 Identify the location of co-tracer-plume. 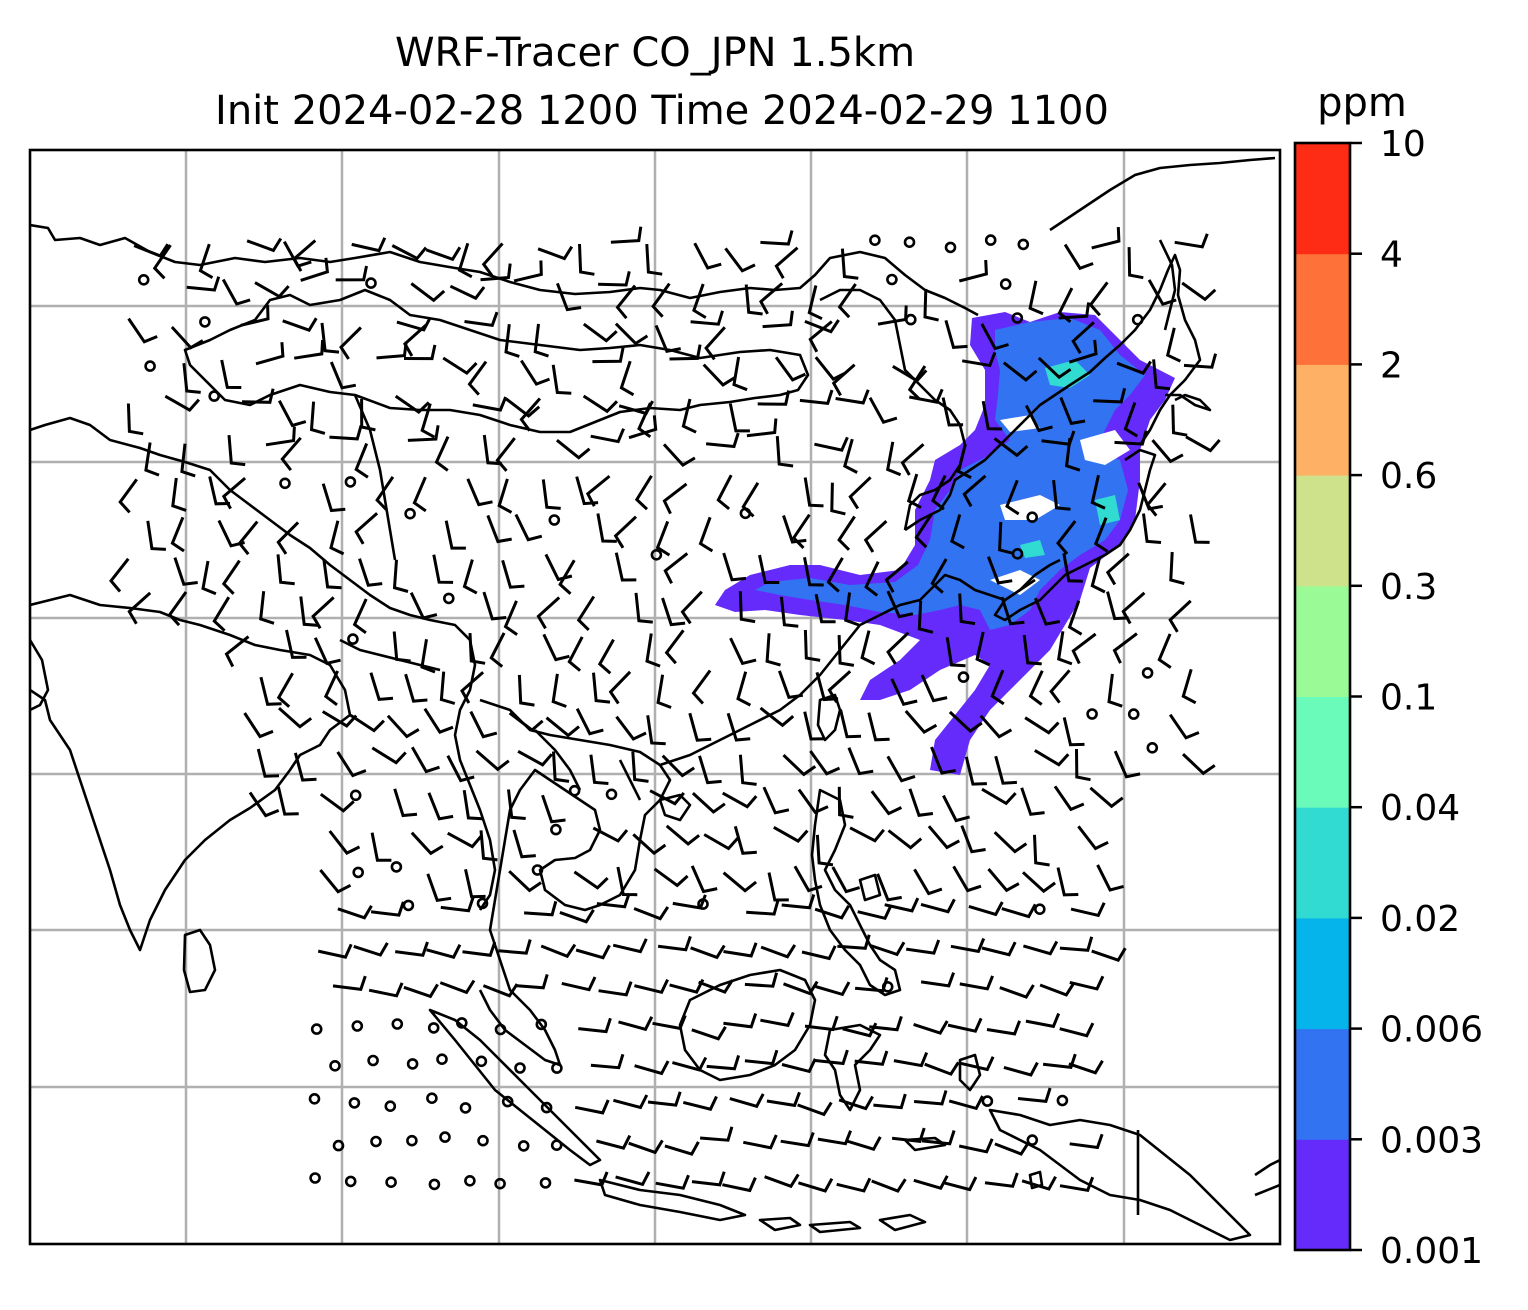
(945, 543).